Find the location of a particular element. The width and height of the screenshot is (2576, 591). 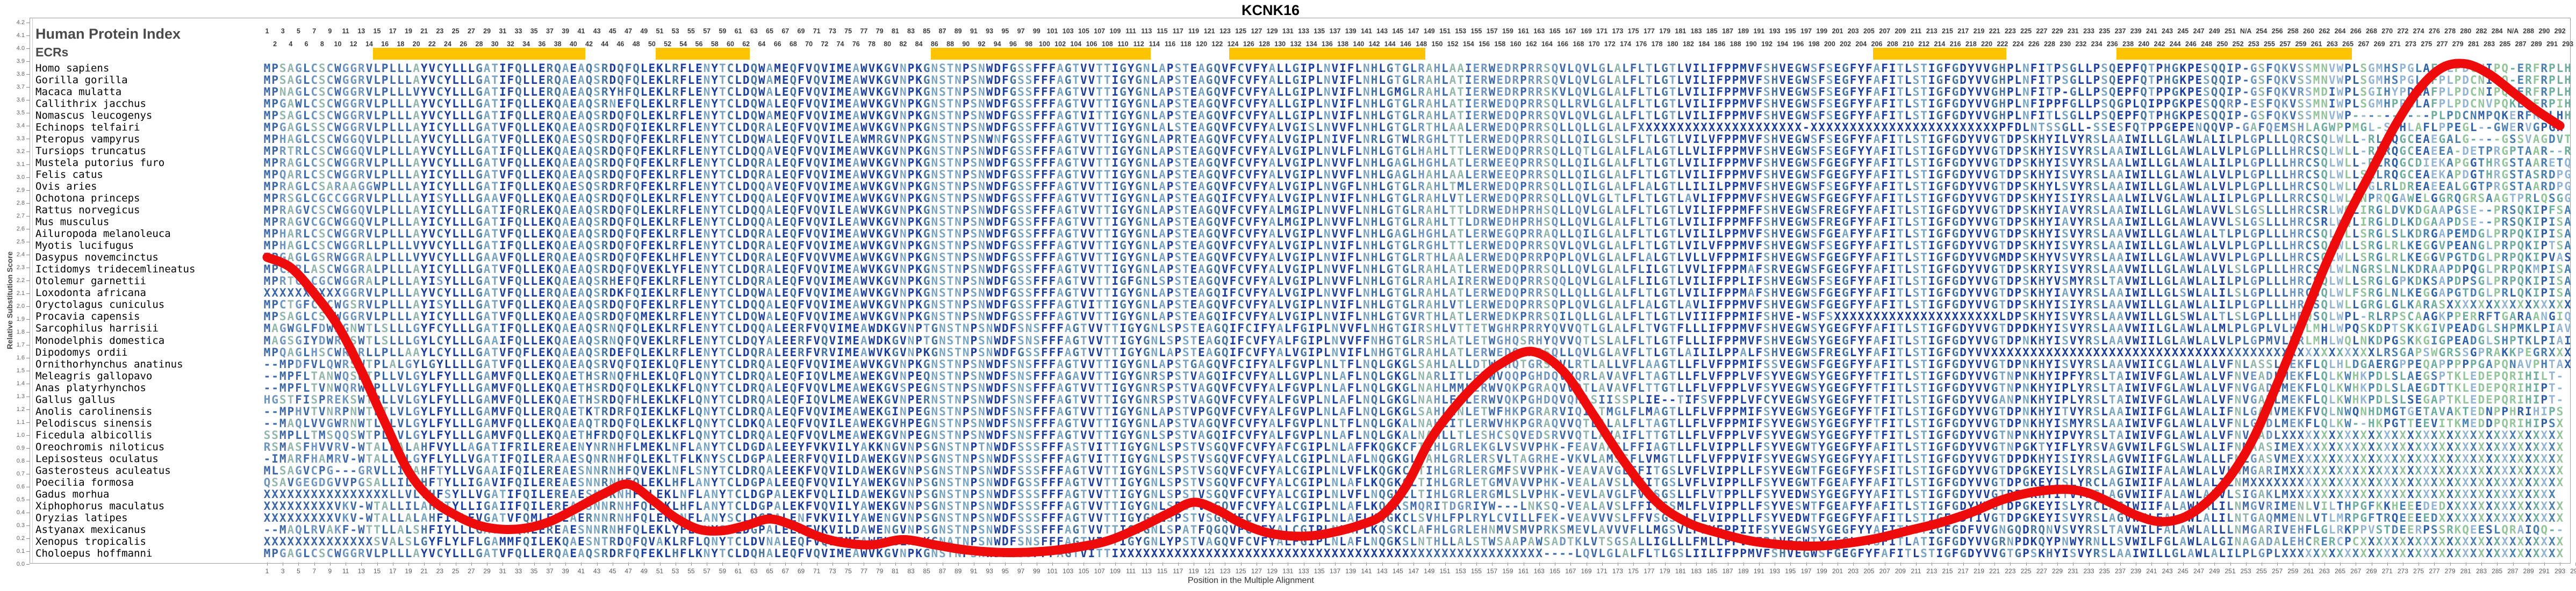

x-tick-label: 239 is located at coordinates (2136, 571).